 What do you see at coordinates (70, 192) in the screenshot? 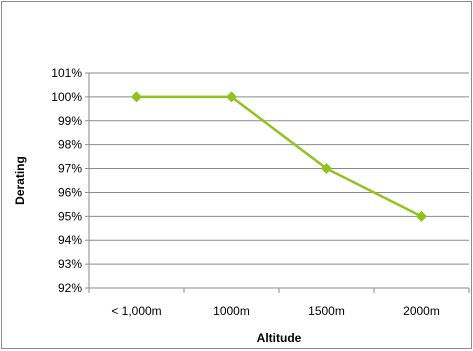
I see `y-tick-label: 96%` at bounding box center [70, 192].